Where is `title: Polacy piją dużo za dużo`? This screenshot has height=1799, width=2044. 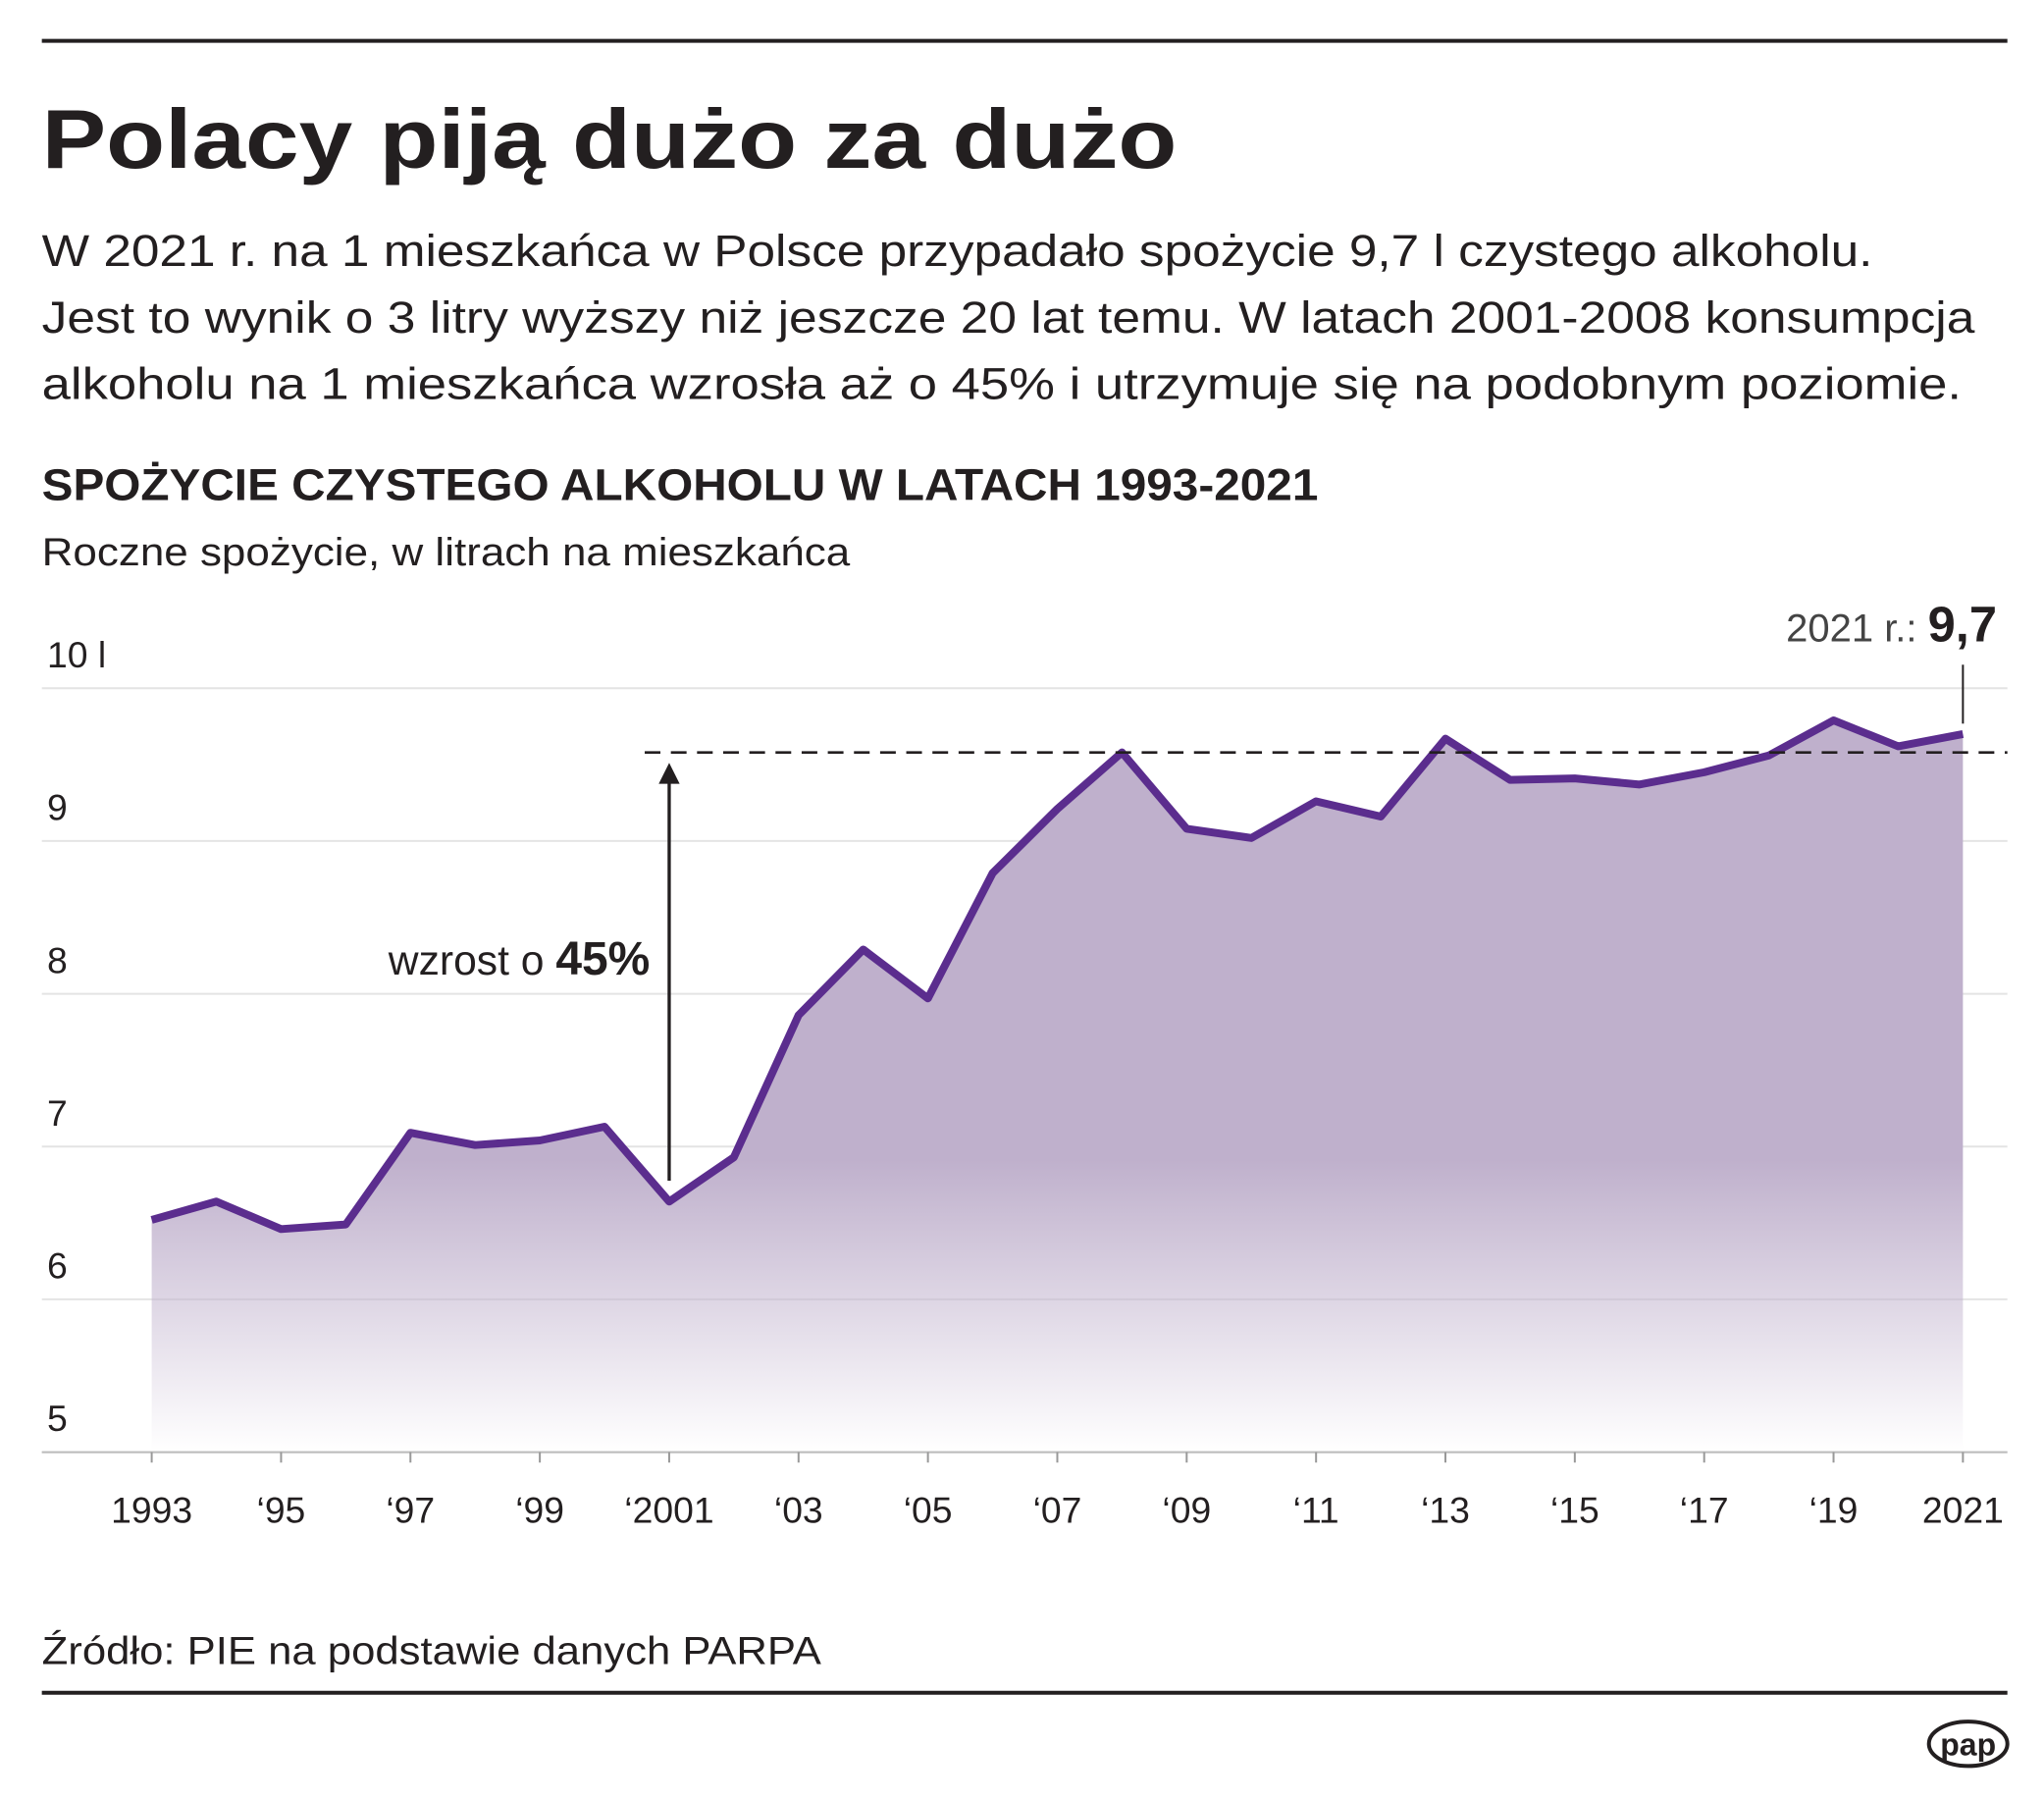
title: Polacy piją dużo za dużo is located at coordinates (610, 139).